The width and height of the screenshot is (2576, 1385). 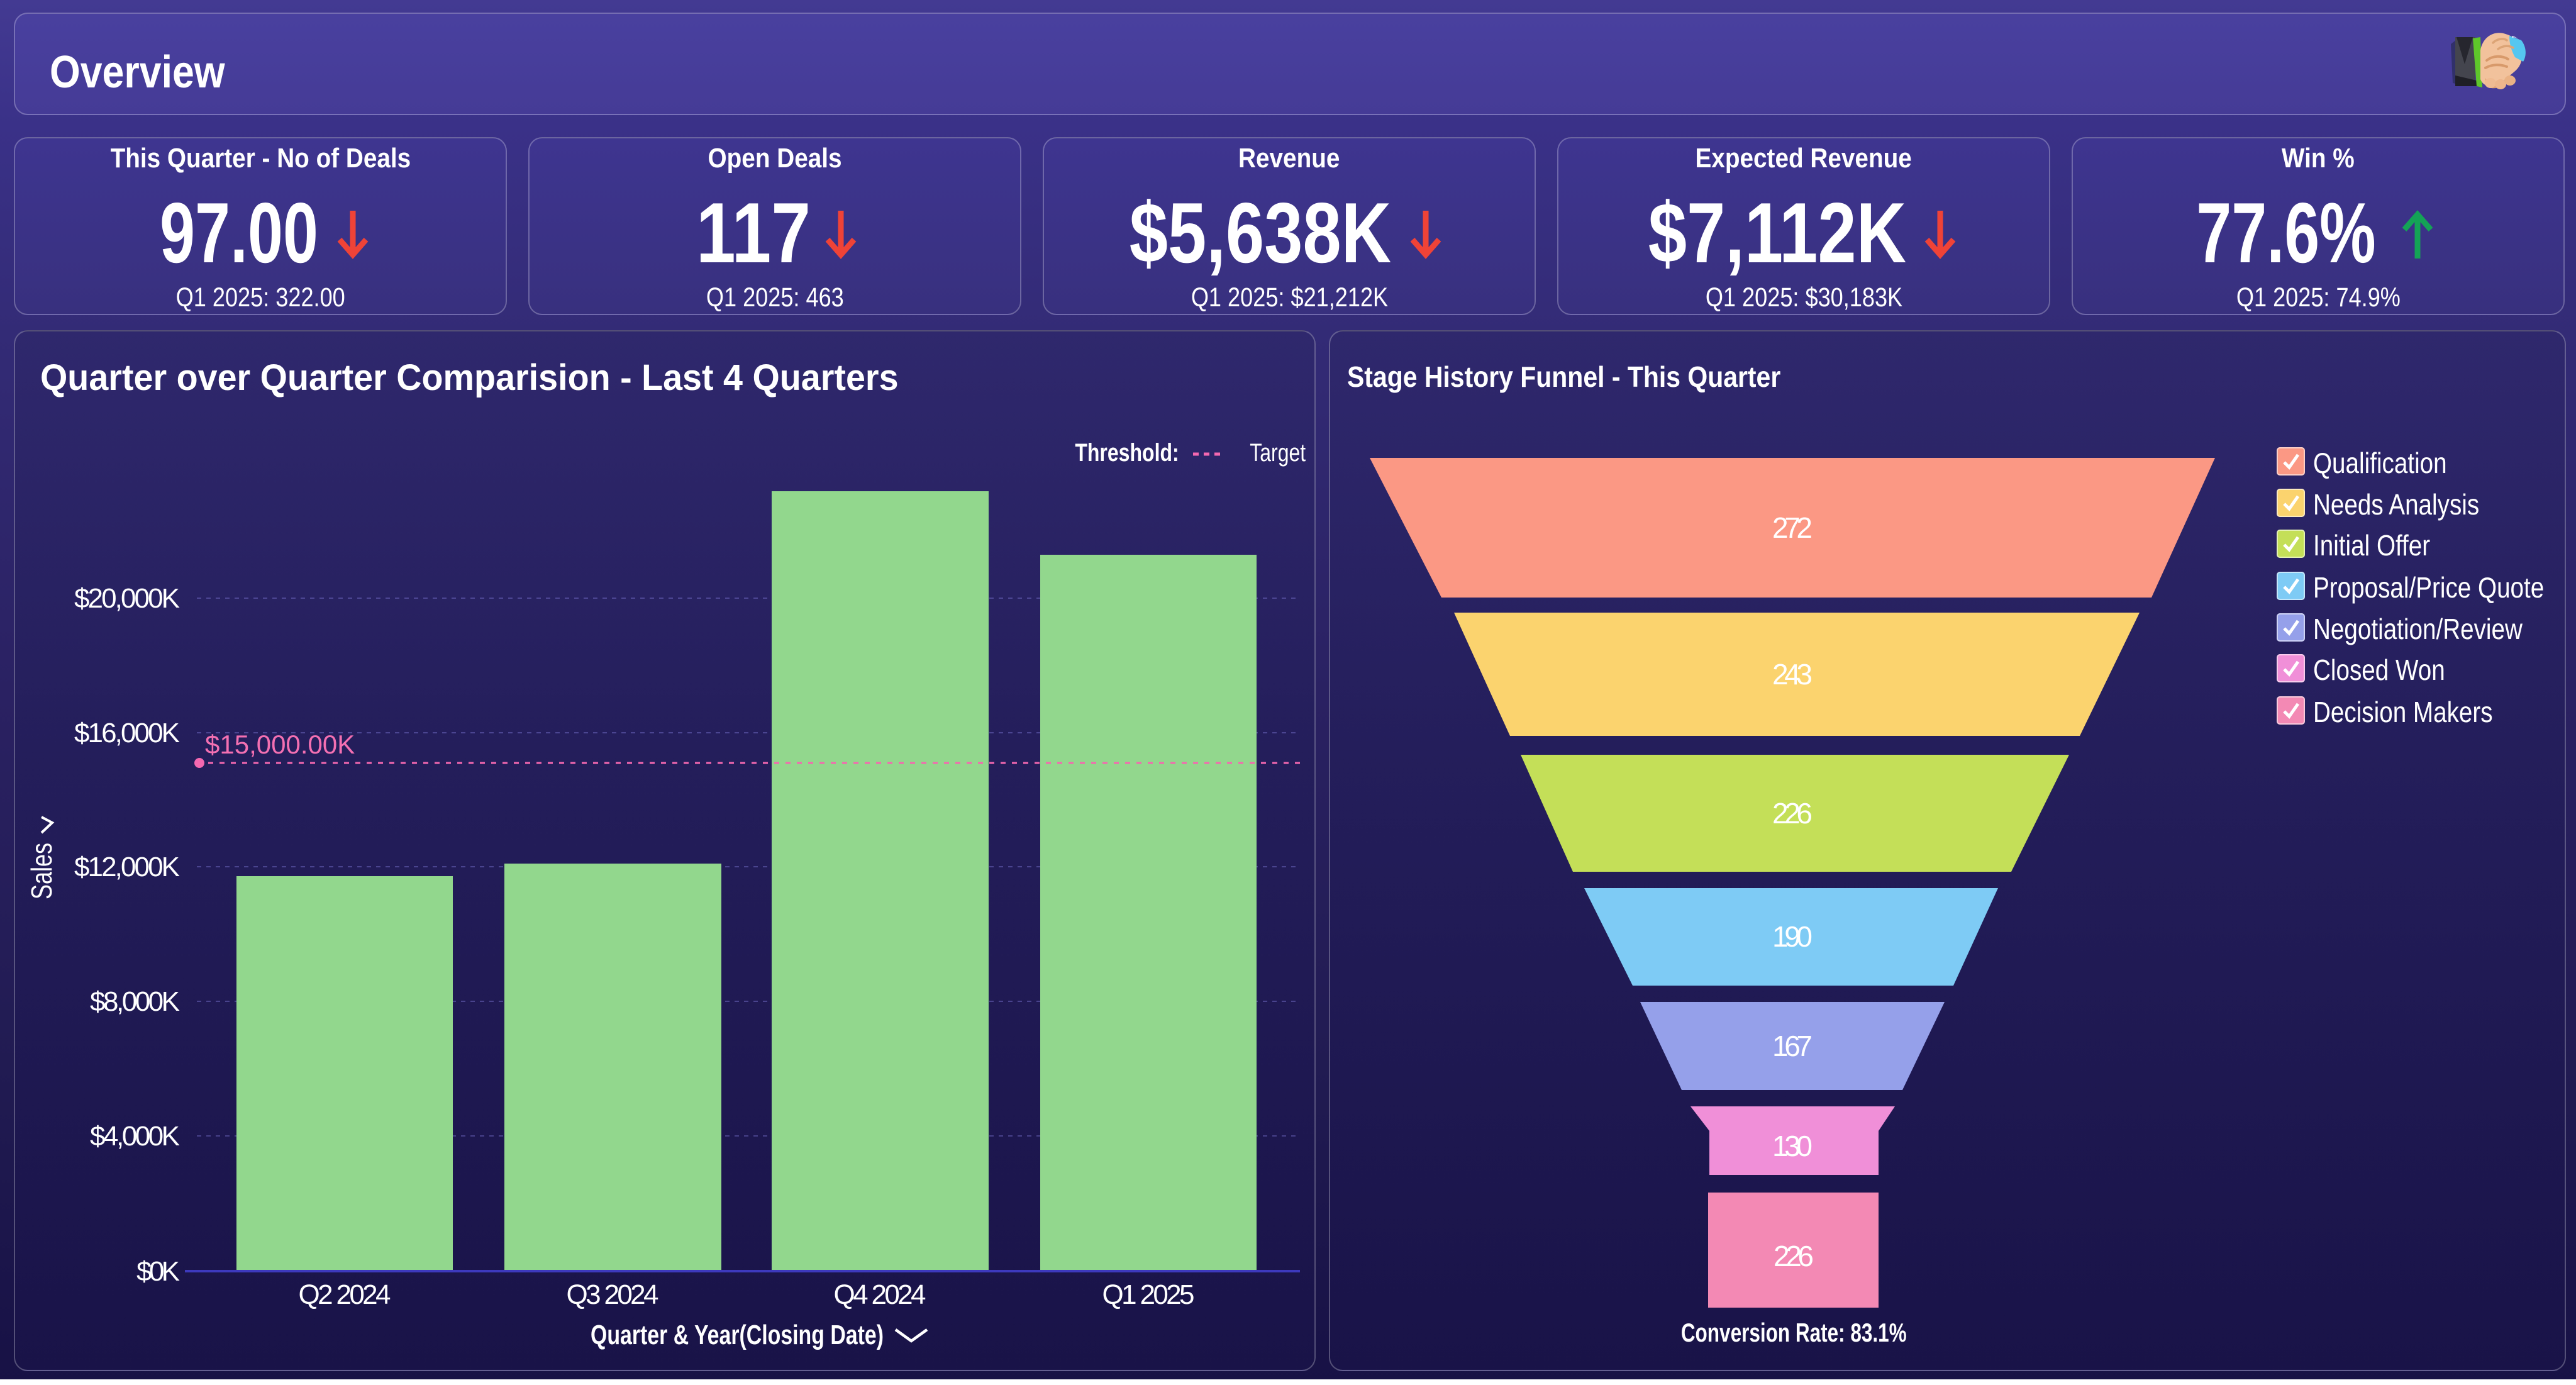 I want to click on svg-text: Q4 2024, so click(x=880, y=1294).